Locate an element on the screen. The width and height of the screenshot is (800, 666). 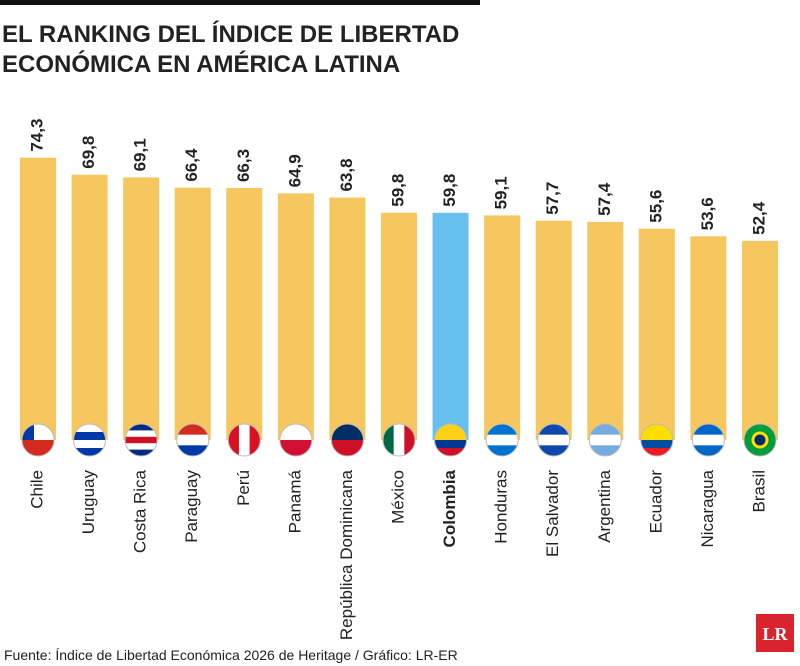
x-tick-label: Panamá is located at coordinates (294, 501).